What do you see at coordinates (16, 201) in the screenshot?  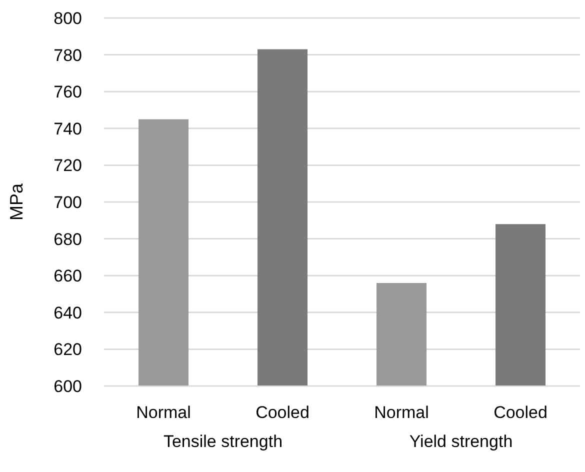 I see `y-axis-title: MPa` at bounding box center [16, 201].